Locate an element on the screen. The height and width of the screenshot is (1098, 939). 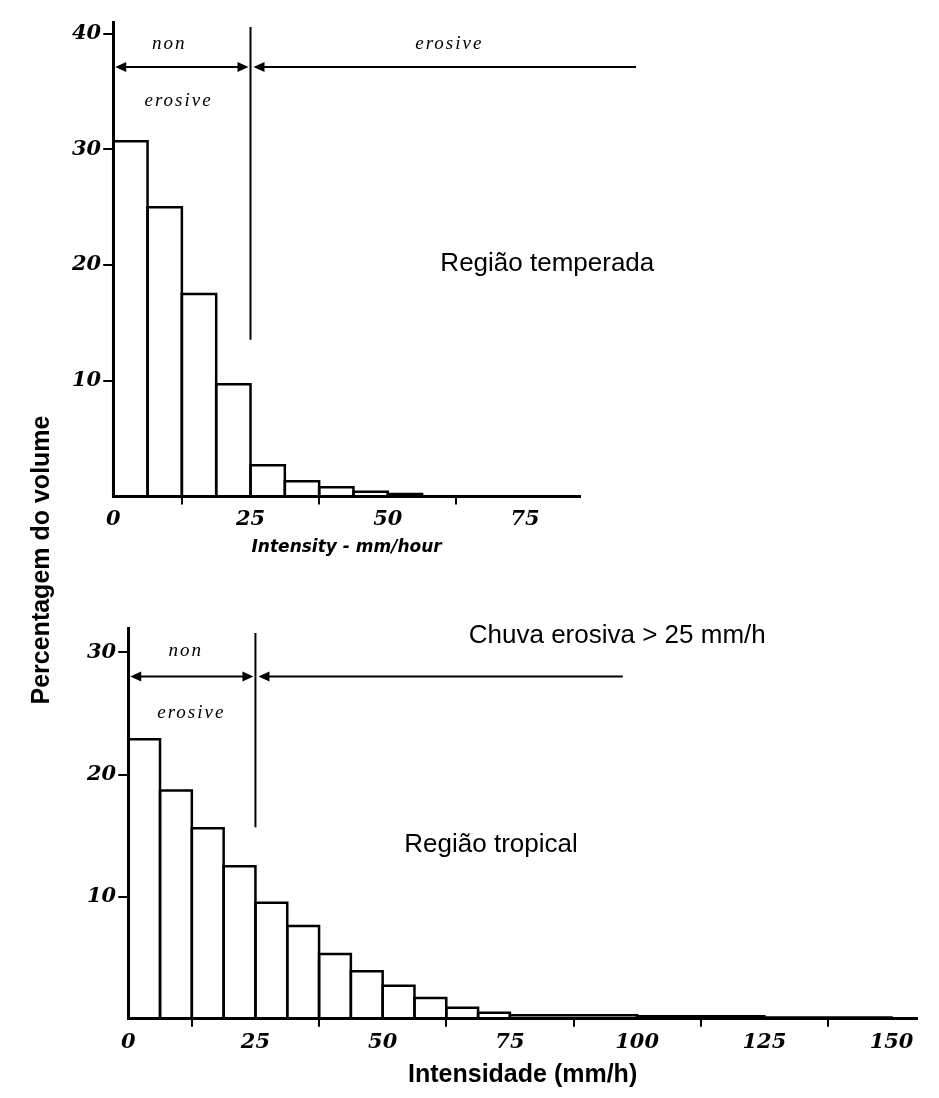
x-tick-label: 125 is located at coordinates (764, 1040).